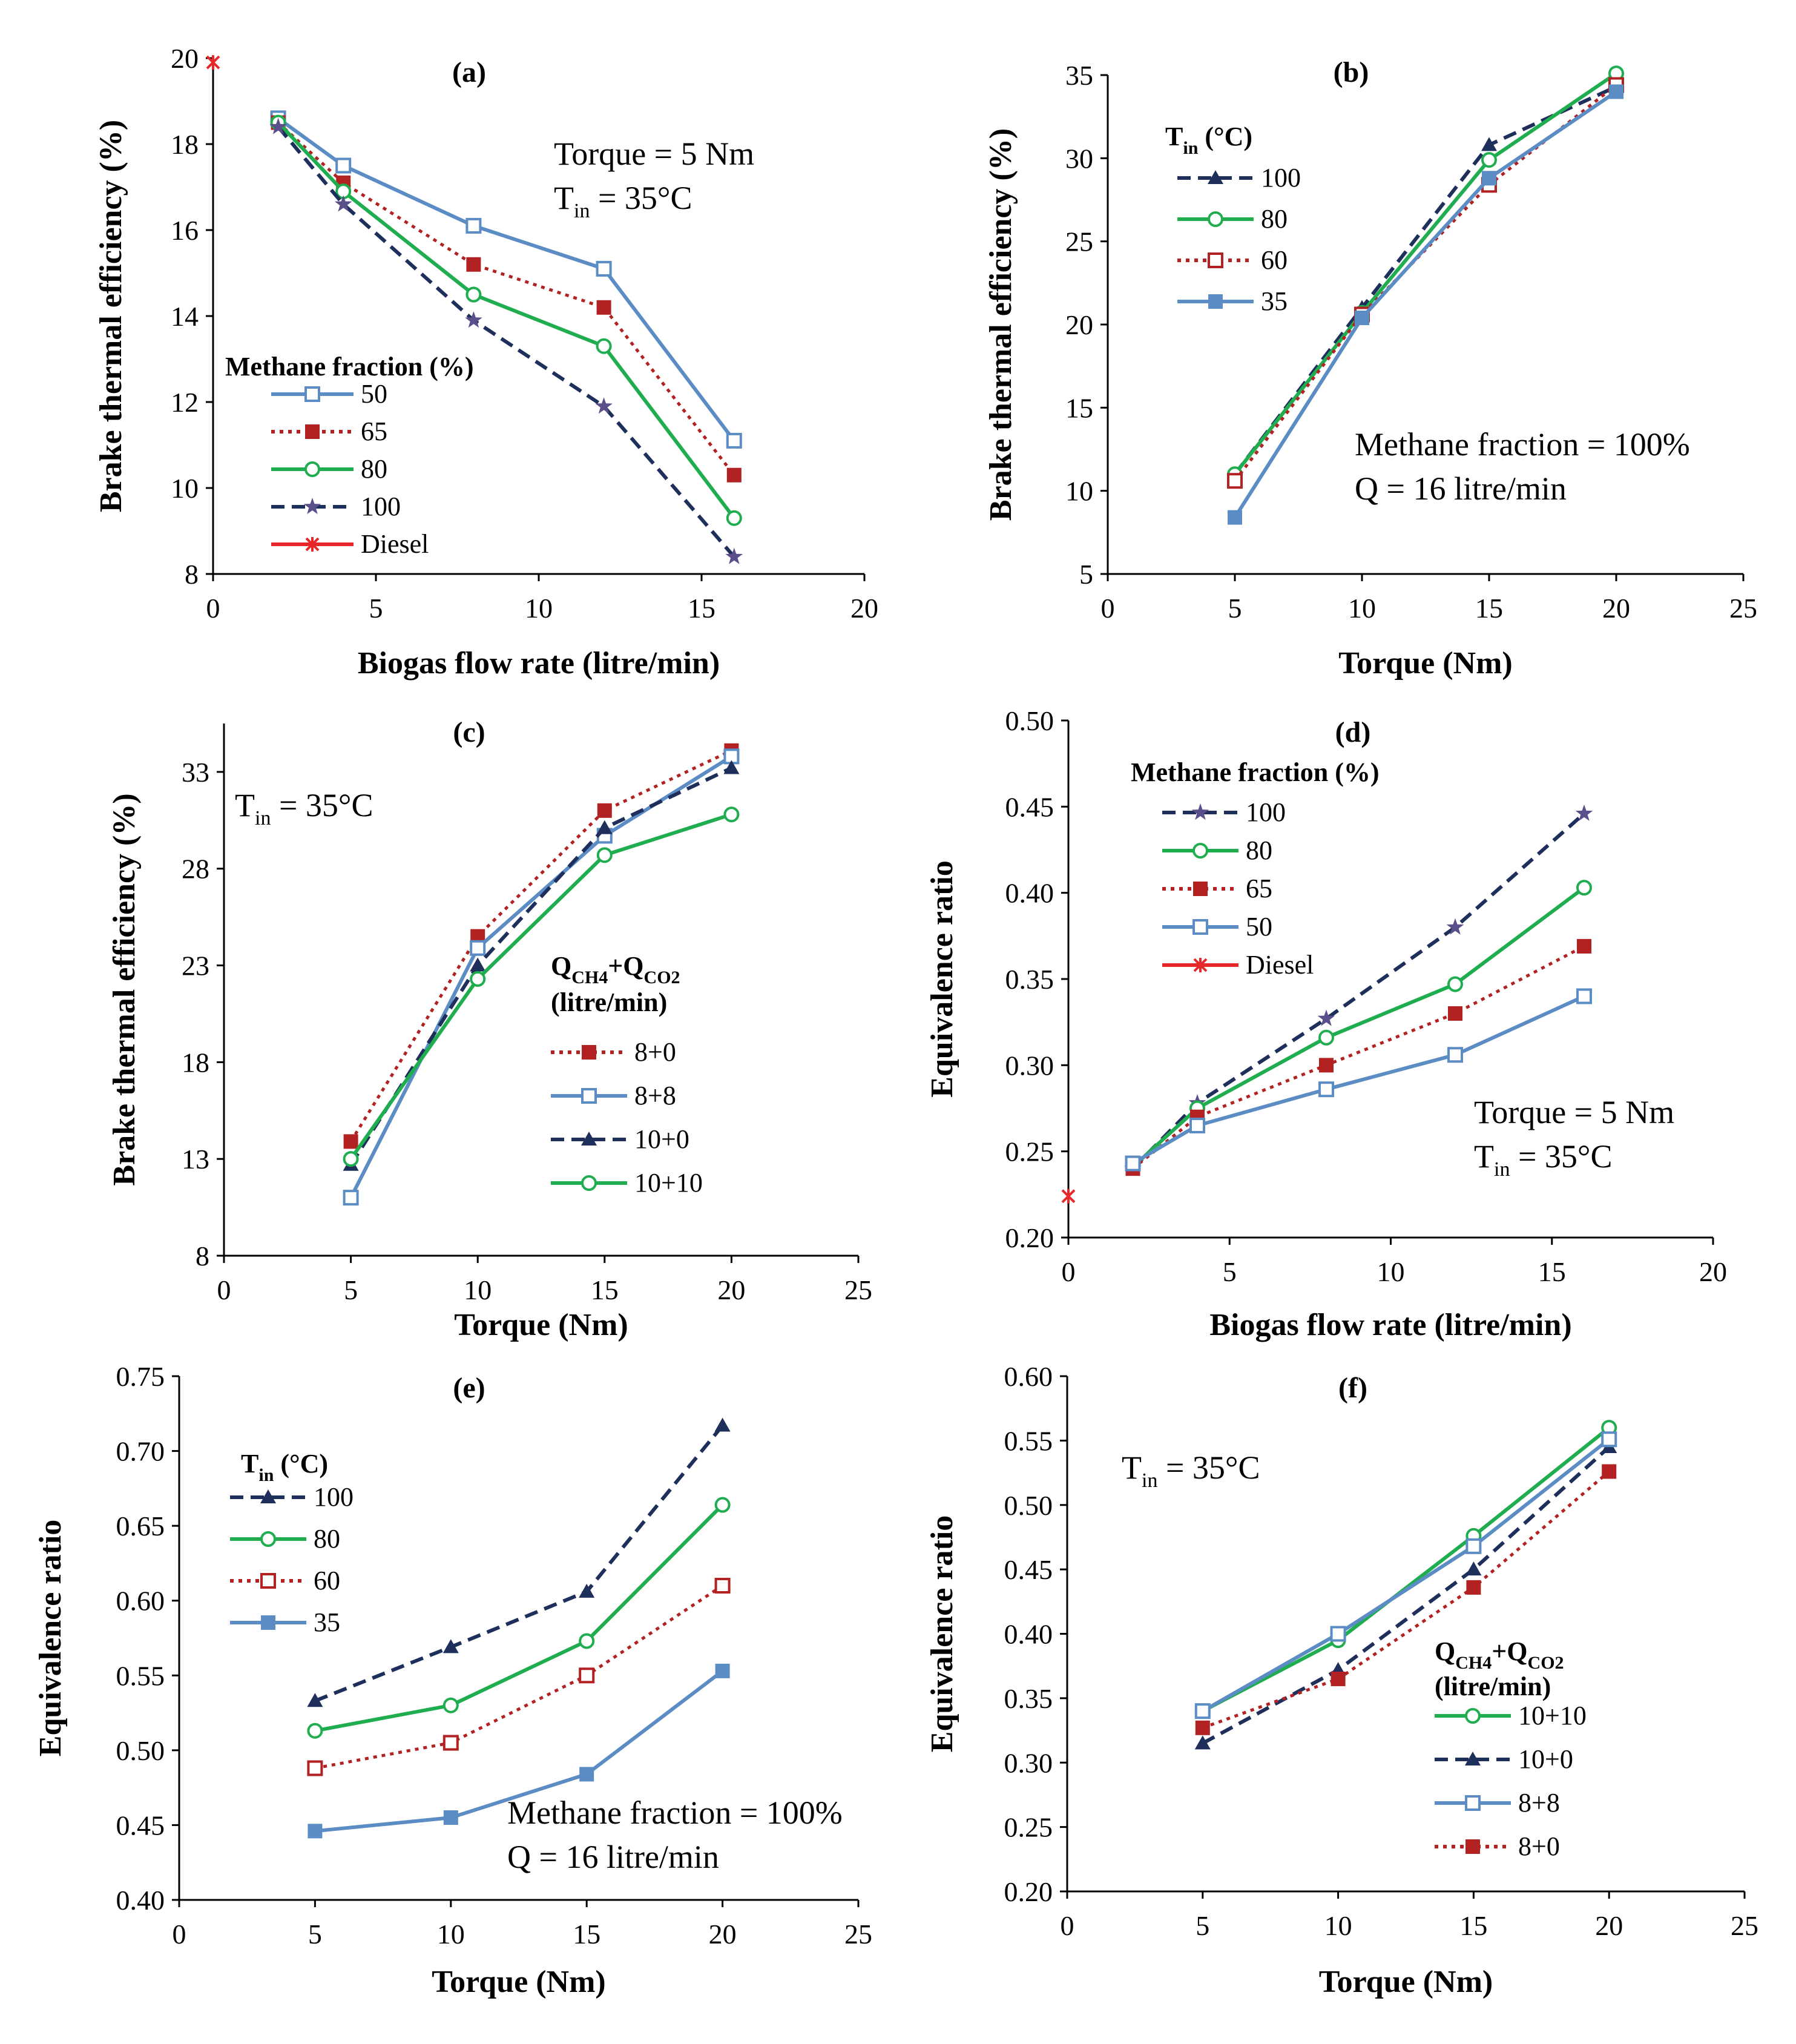 The image size is (1796, 2044). I want to click on chart-title: (b), so click(1351, 72).